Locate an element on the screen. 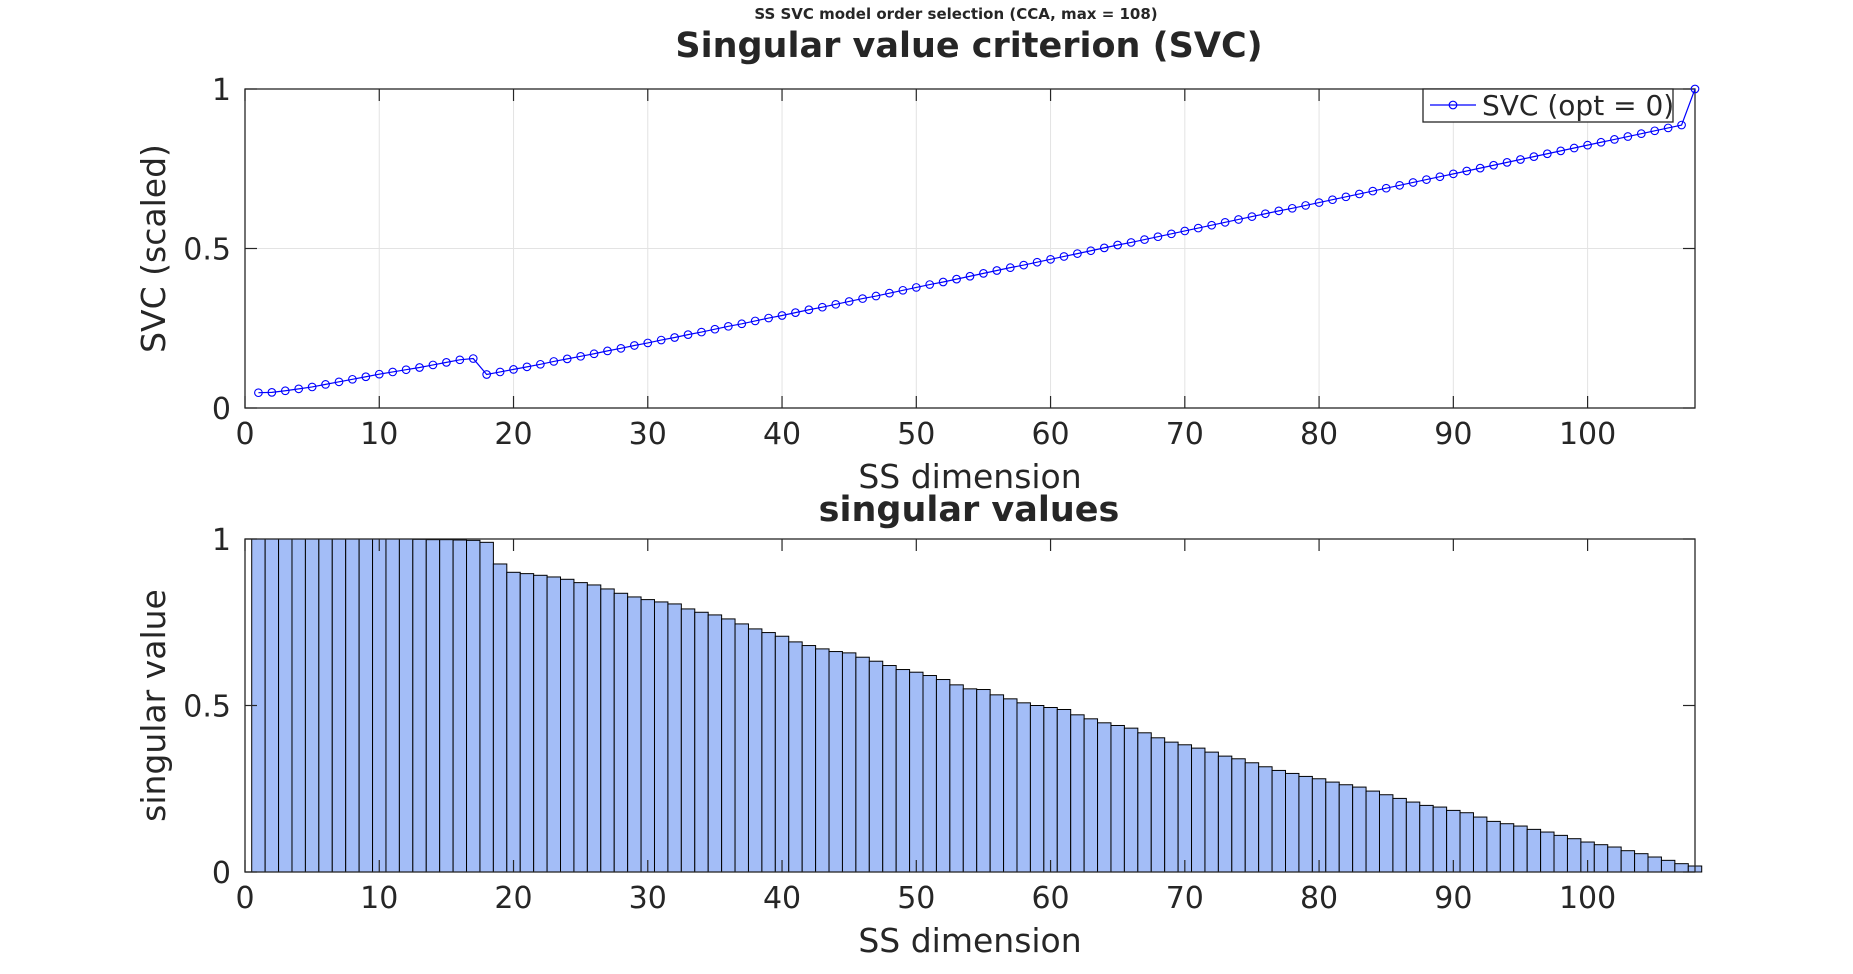  x-tick-label: 50 is located at coordinates (916, 898).